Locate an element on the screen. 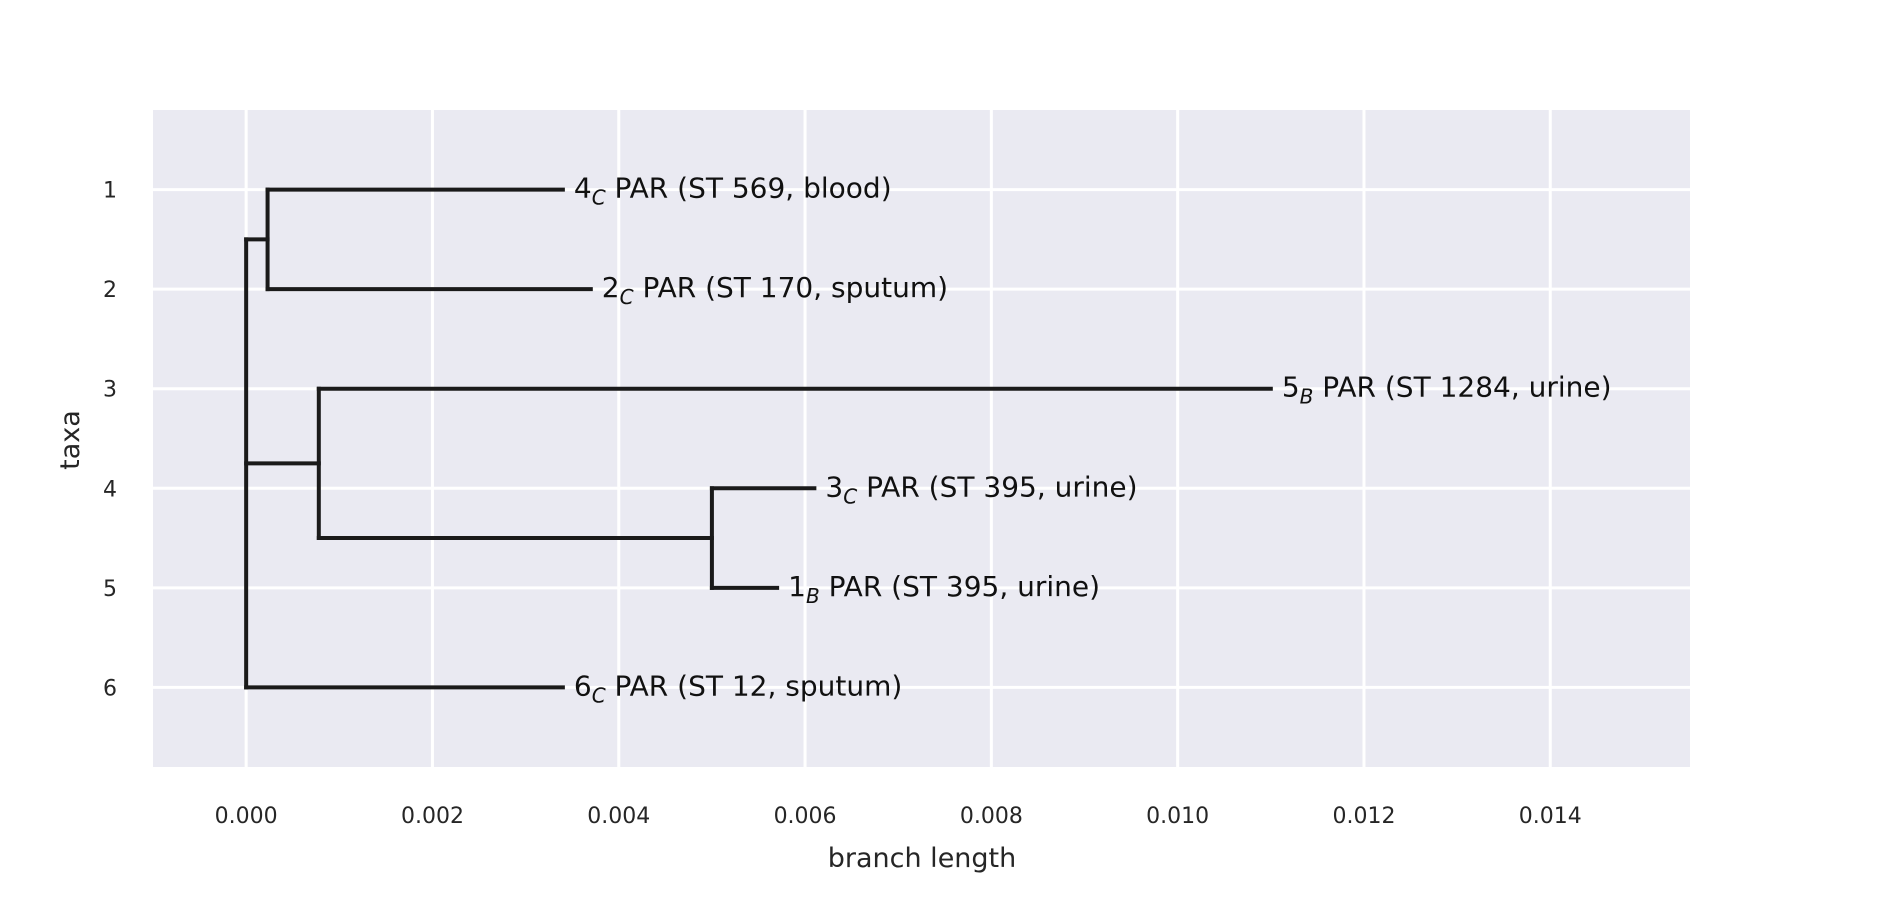  y-tick-label: 1 is located at coordinates (110, 191).